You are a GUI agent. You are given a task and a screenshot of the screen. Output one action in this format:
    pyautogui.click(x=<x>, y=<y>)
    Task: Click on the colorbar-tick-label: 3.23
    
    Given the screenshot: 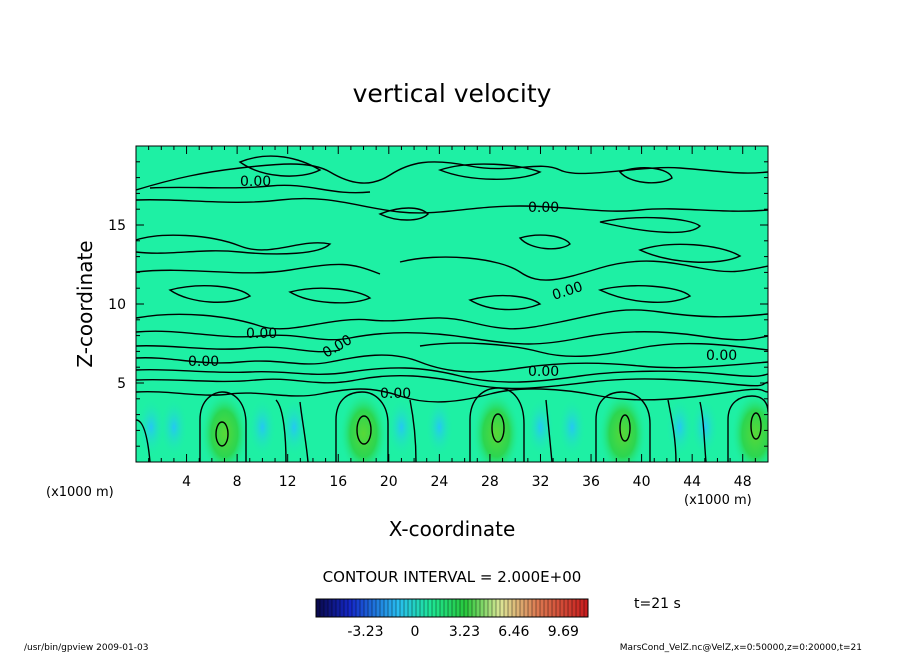 What is the action you would take?
    pyautogui.click(x=464, y=632)
    